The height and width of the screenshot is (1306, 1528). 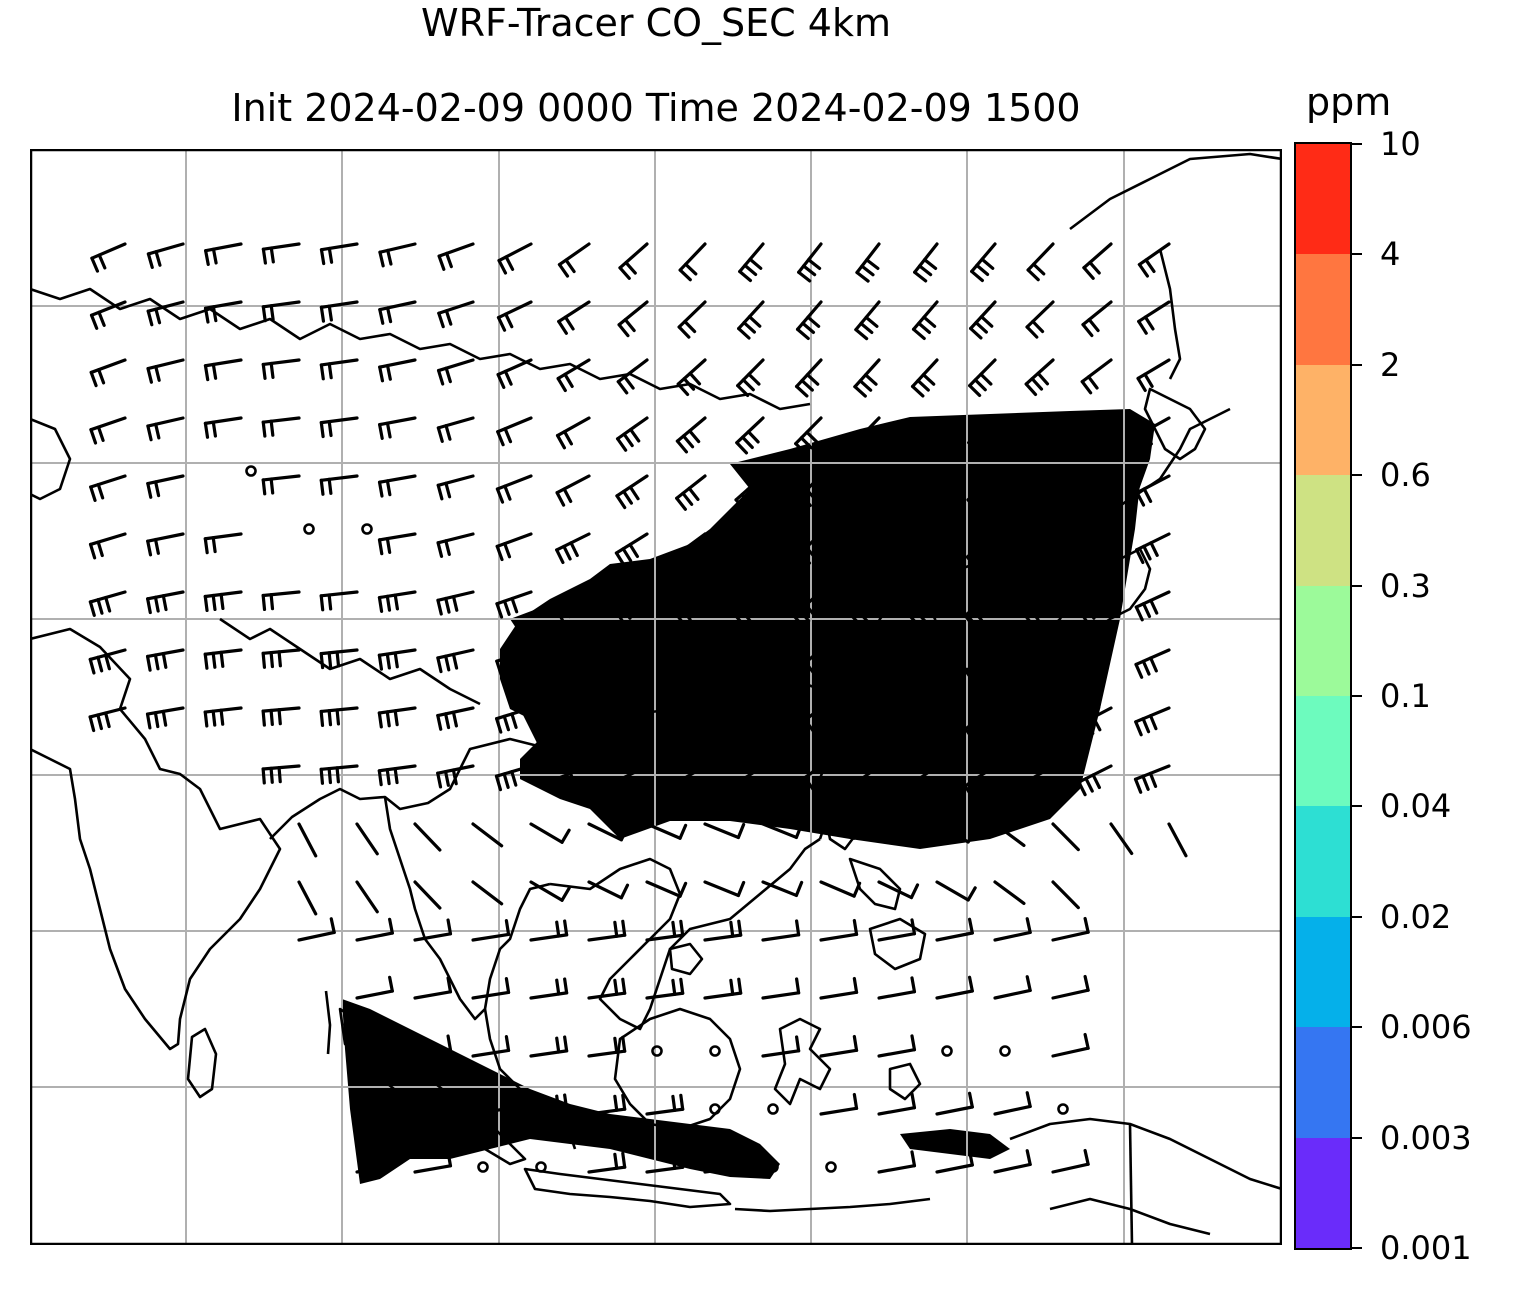 I want to click on coastline-sri-lanka, so click(x=202, y=1063).